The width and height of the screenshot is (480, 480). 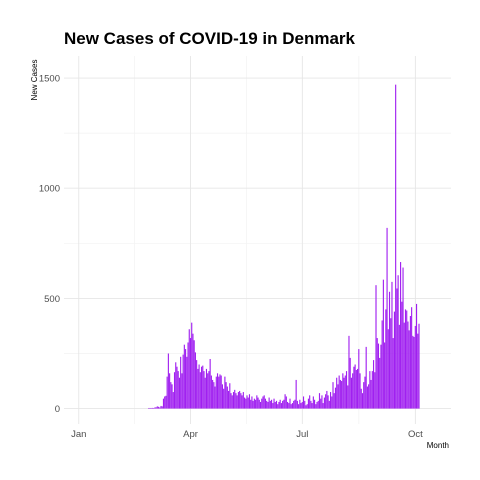 I want to click on y-axis-ticks: 0 500 1000 1500, so click(x=49, y=245).